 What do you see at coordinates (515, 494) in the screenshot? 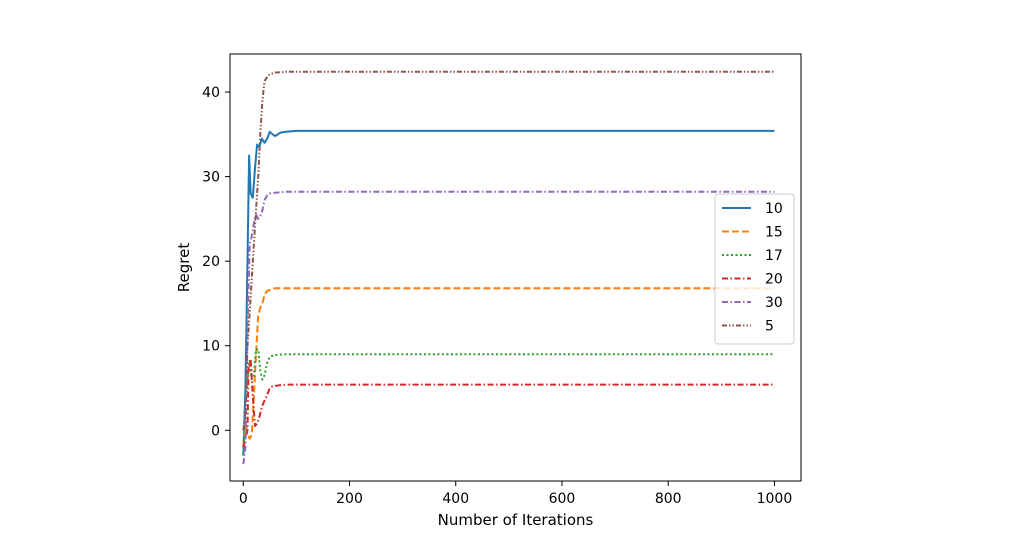
I see `x-axis: 0 200 400 600 800 1000` at bounding box center [515, 494].